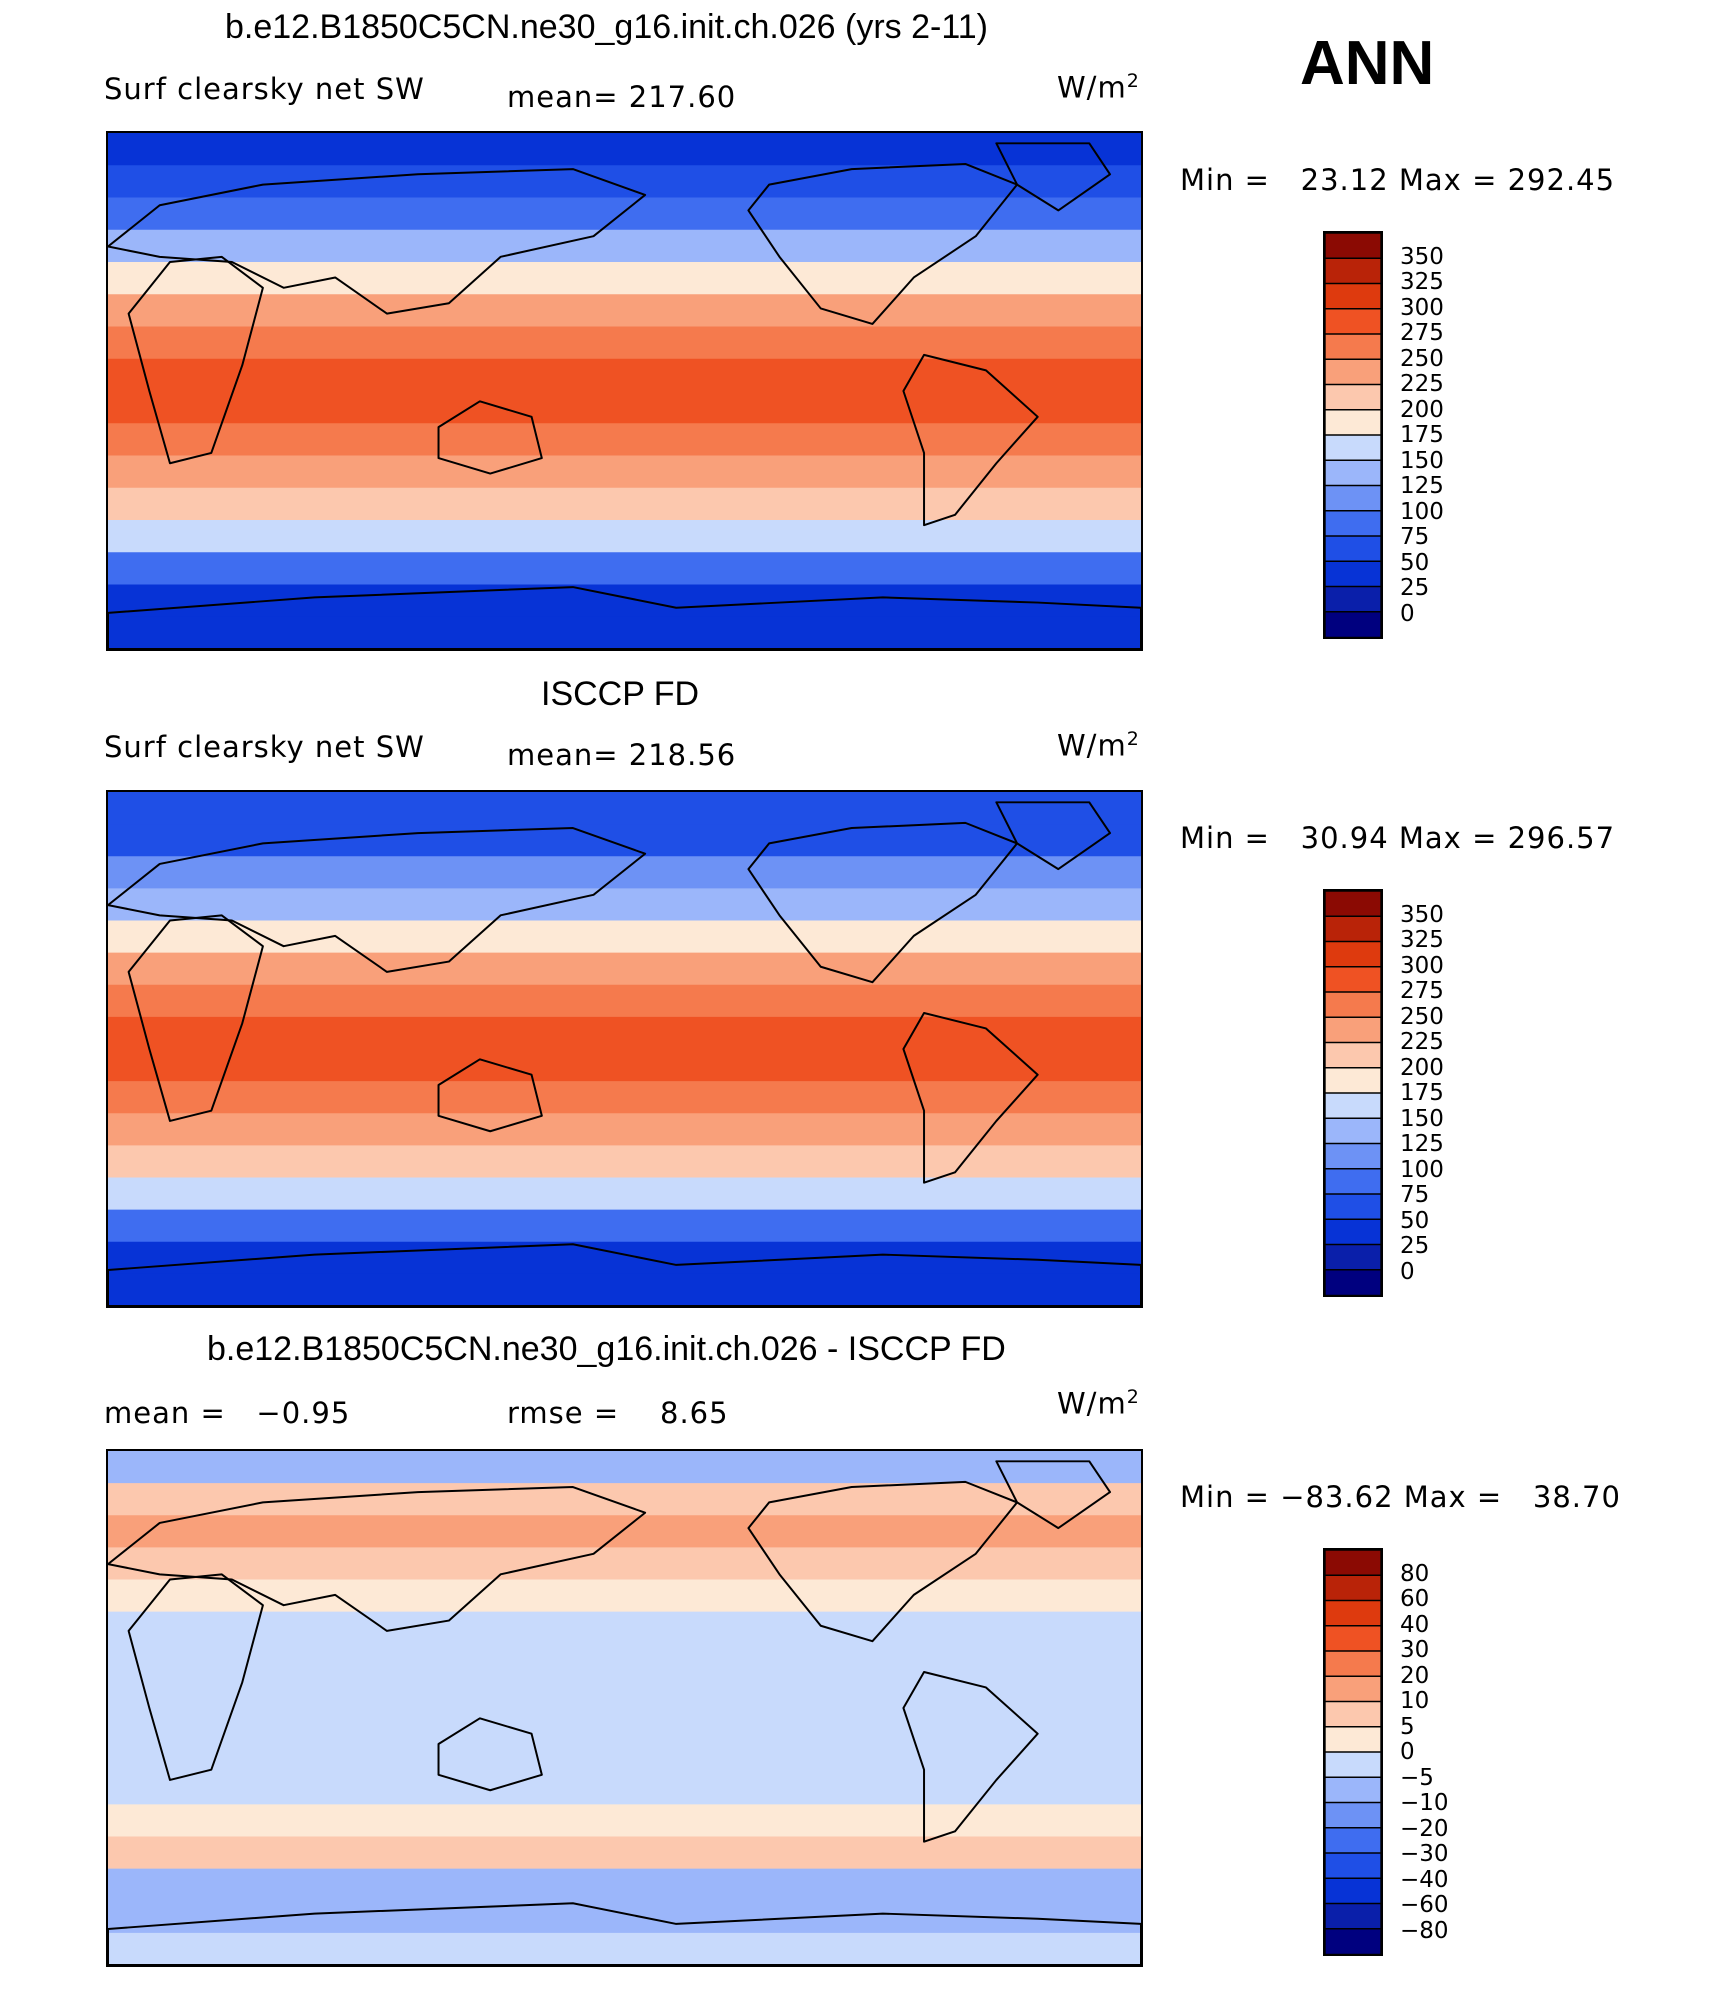 The width and height of the screenshot is (1710, 1991). I want to click on panel1-max-label: Max =, so click(1448, 180).